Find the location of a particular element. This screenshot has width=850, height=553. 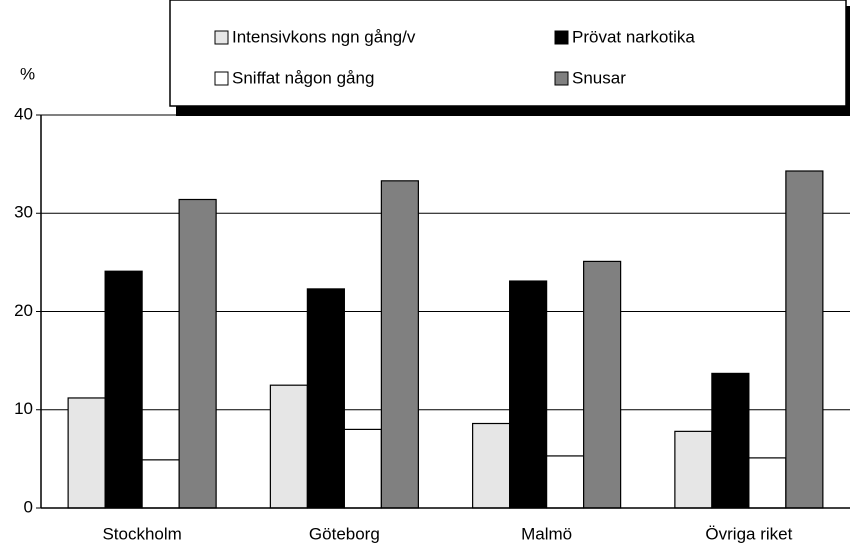

y-tick-label: 0 is located at coordinates (28, 506).